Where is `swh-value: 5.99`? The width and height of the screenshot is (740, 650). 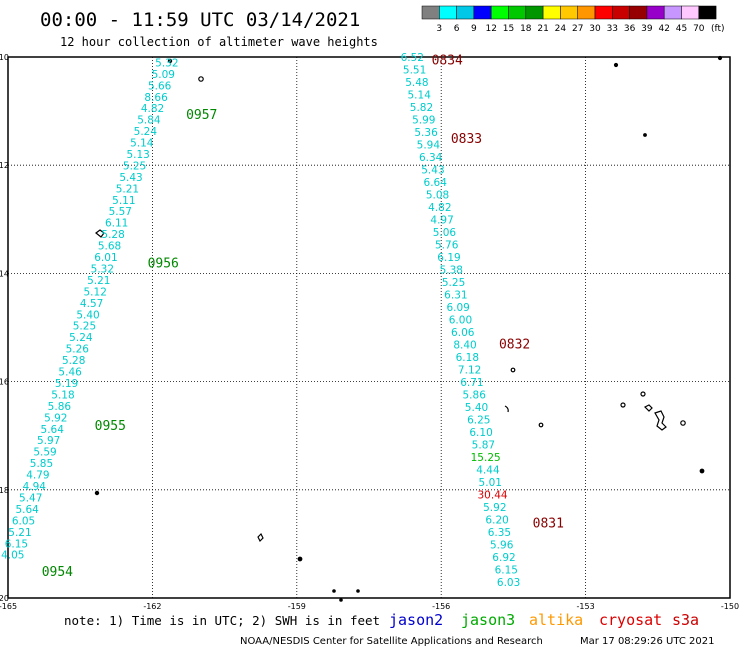
swh-value: 5.99 is located at coordinates (423, 120).